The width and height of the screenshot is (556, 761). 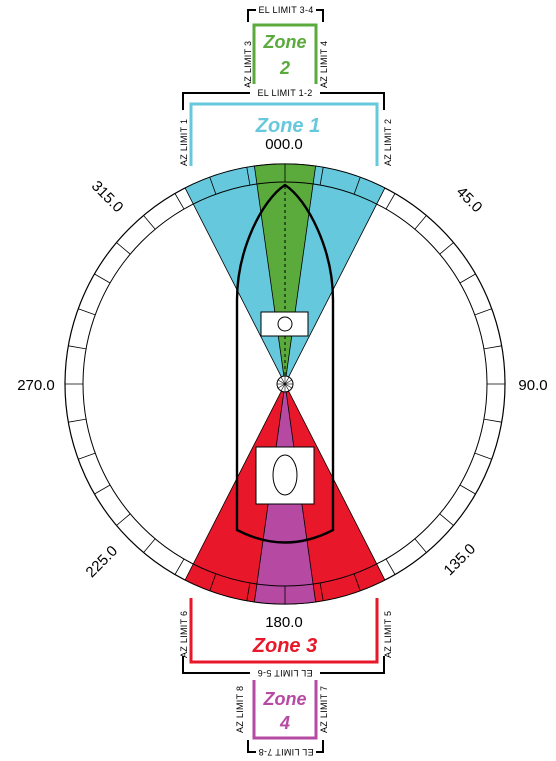 What do you see at coordinates (107, 197) in the screenshot?
I see `bearing-315-label: 315.0` at bounding box center [107, 197].